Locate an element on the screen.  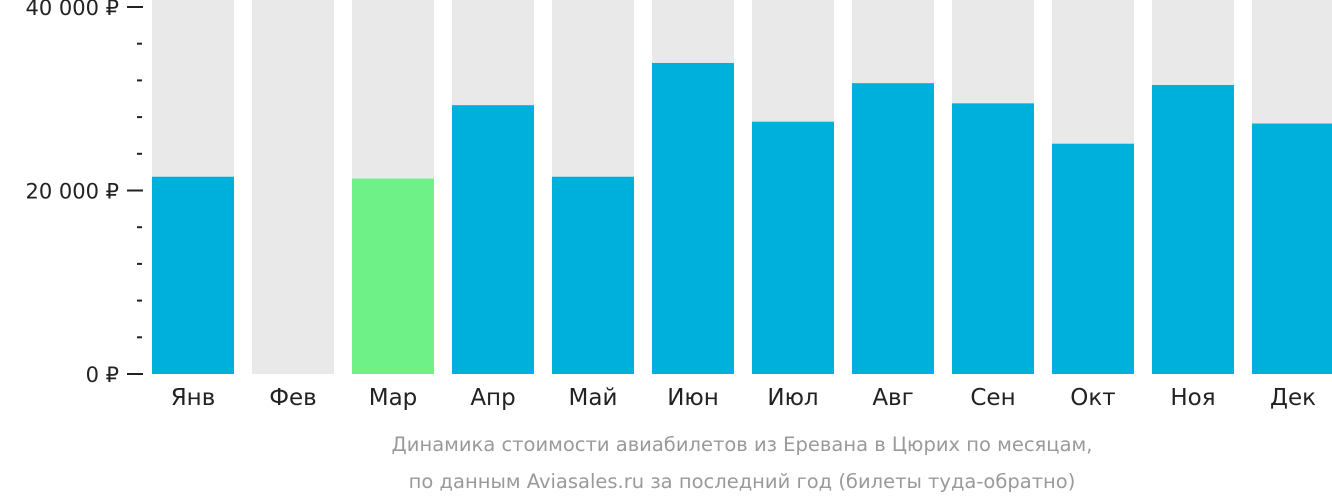
y-axis: 0 ₽ 20 000 ₽ 40 000 ₽ is located at coordinates (84, 193).